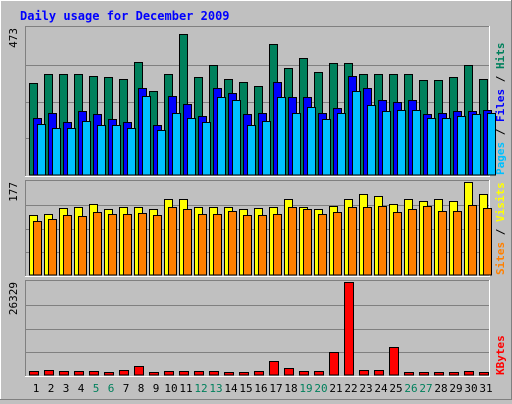 This screenshot has width=512, height=404. Describe the element at coordinates (66, 388) in the screenshot. I see `x-tick-label-day-3: 3` at that location.